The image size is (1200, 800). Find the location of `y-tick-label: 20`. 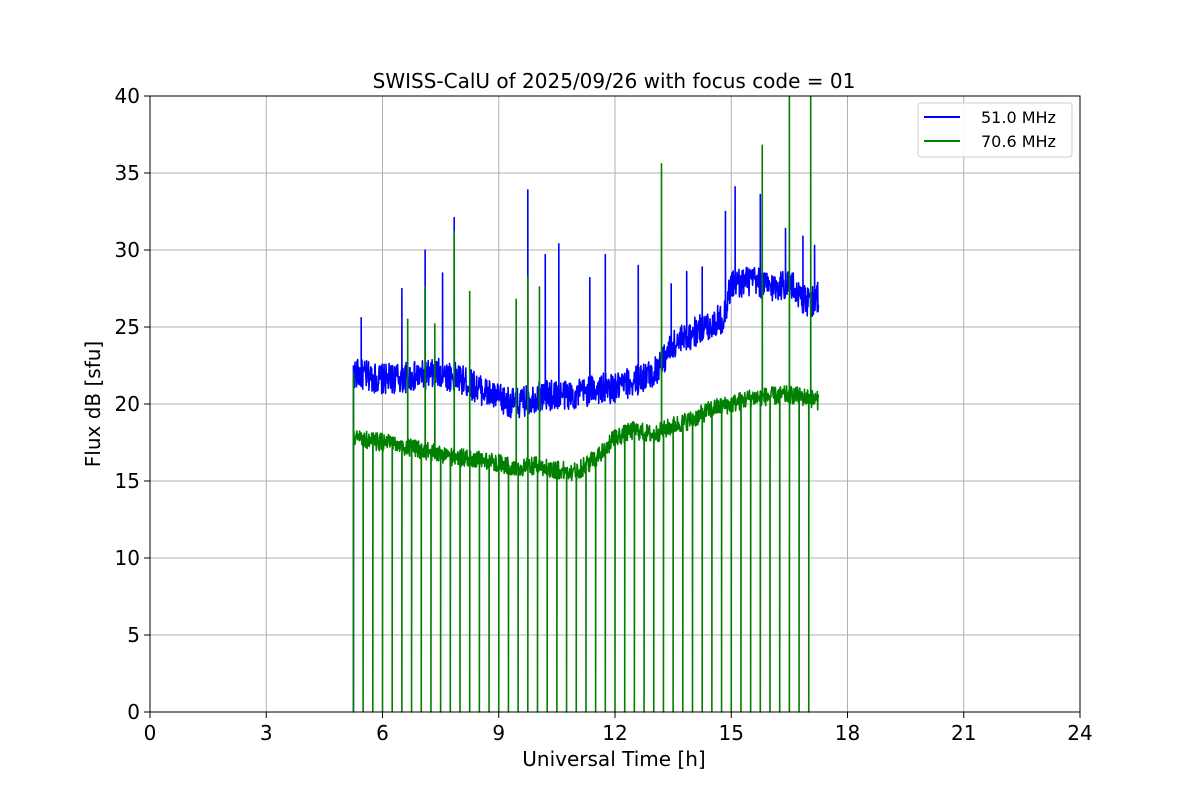

y-tick-label: 20 is located at coordinates (127, 404).